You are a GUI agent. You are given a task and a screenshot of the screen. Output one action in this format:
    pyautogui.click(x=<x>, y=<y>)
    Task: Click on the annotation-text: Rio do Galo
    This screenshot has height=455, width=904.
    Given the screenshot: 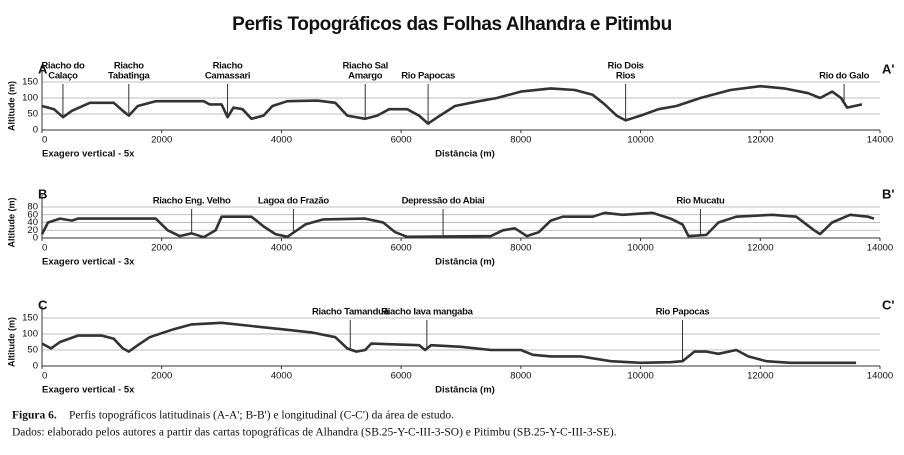 What is the action you would take?
    pyautogui.click(x=844, y=76)
    